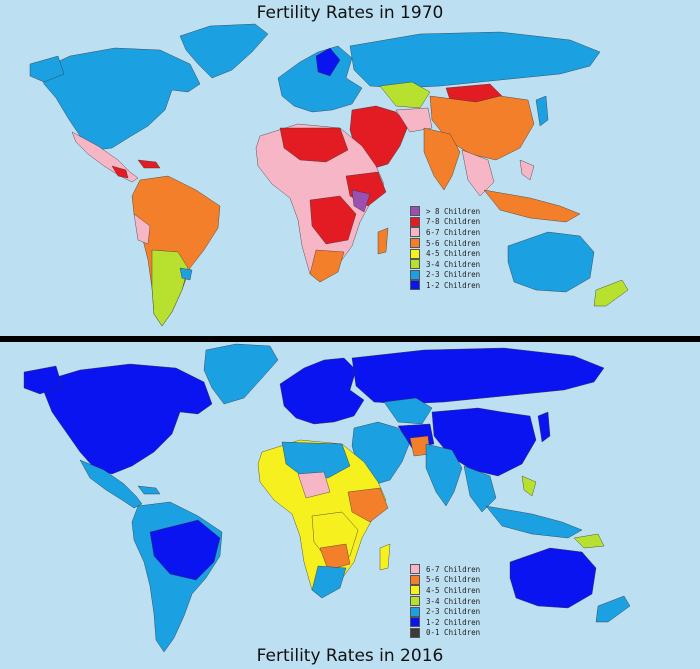 This screenshot has height=669, width=700. Describe the element at coordinates (170, 288) in the screenshot. I see `region-argentina-chile` at that location.